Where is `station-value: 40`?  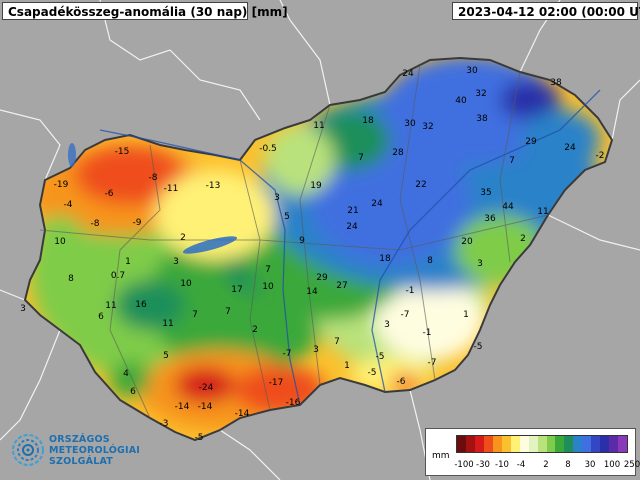 station-value: 40 is located at coordinates (461, 101).